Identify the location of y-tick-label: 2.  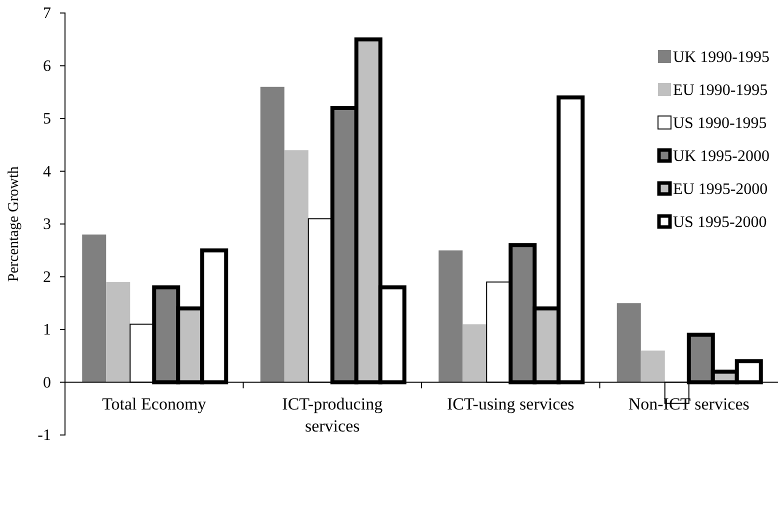
(47, 277).